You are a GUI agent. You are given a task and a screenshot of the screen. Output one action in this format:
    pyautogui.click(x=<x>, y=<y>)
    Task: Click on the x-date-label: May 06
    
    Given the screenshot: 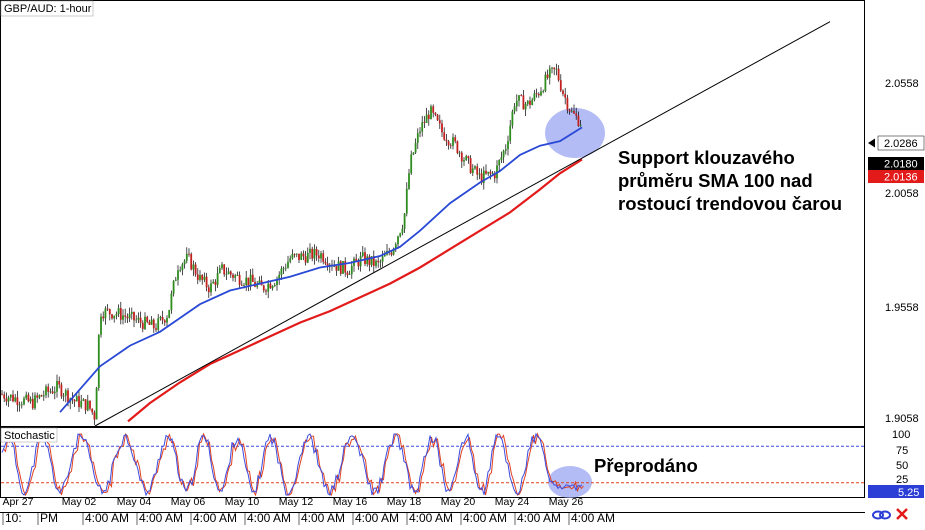 What is the action you would take?
    pyautogui.click(x=188, y=502)
    